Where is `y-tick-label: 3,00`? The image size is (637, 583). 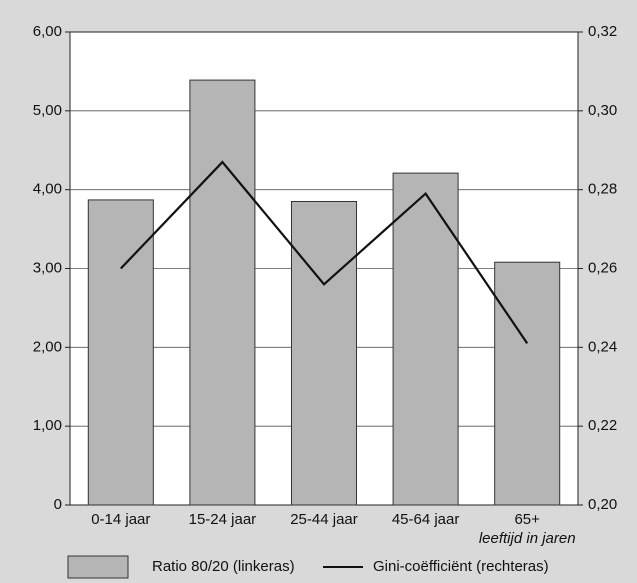 y-tick-label: 3,00 is located at coordinates (47, 267).